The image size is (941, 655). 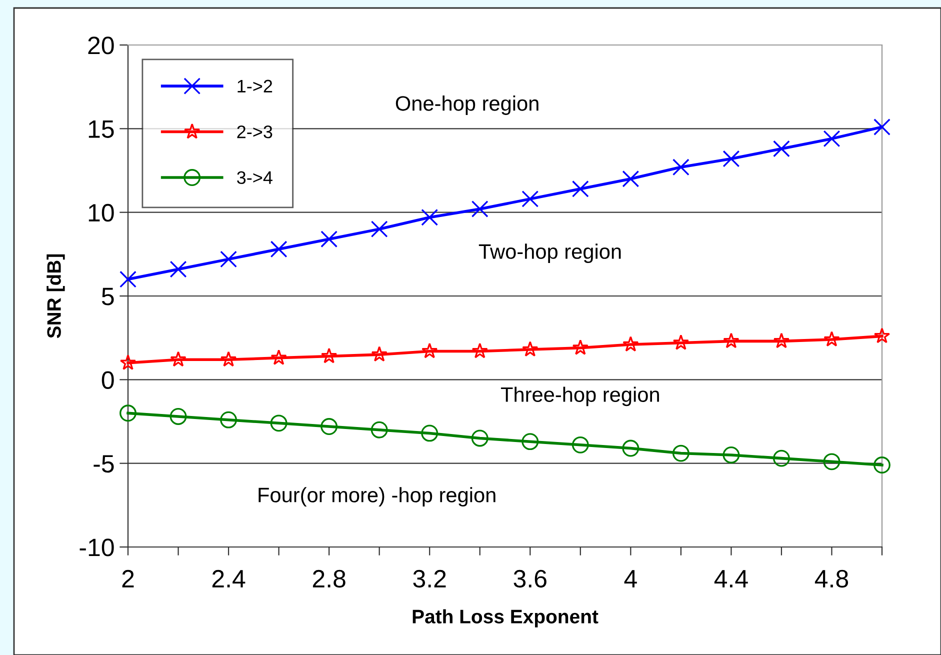 What do you see at coordinates (831, 579) in the screenshot?
I see `x-tick-label: 4.8` at bounding box center [831, 579].